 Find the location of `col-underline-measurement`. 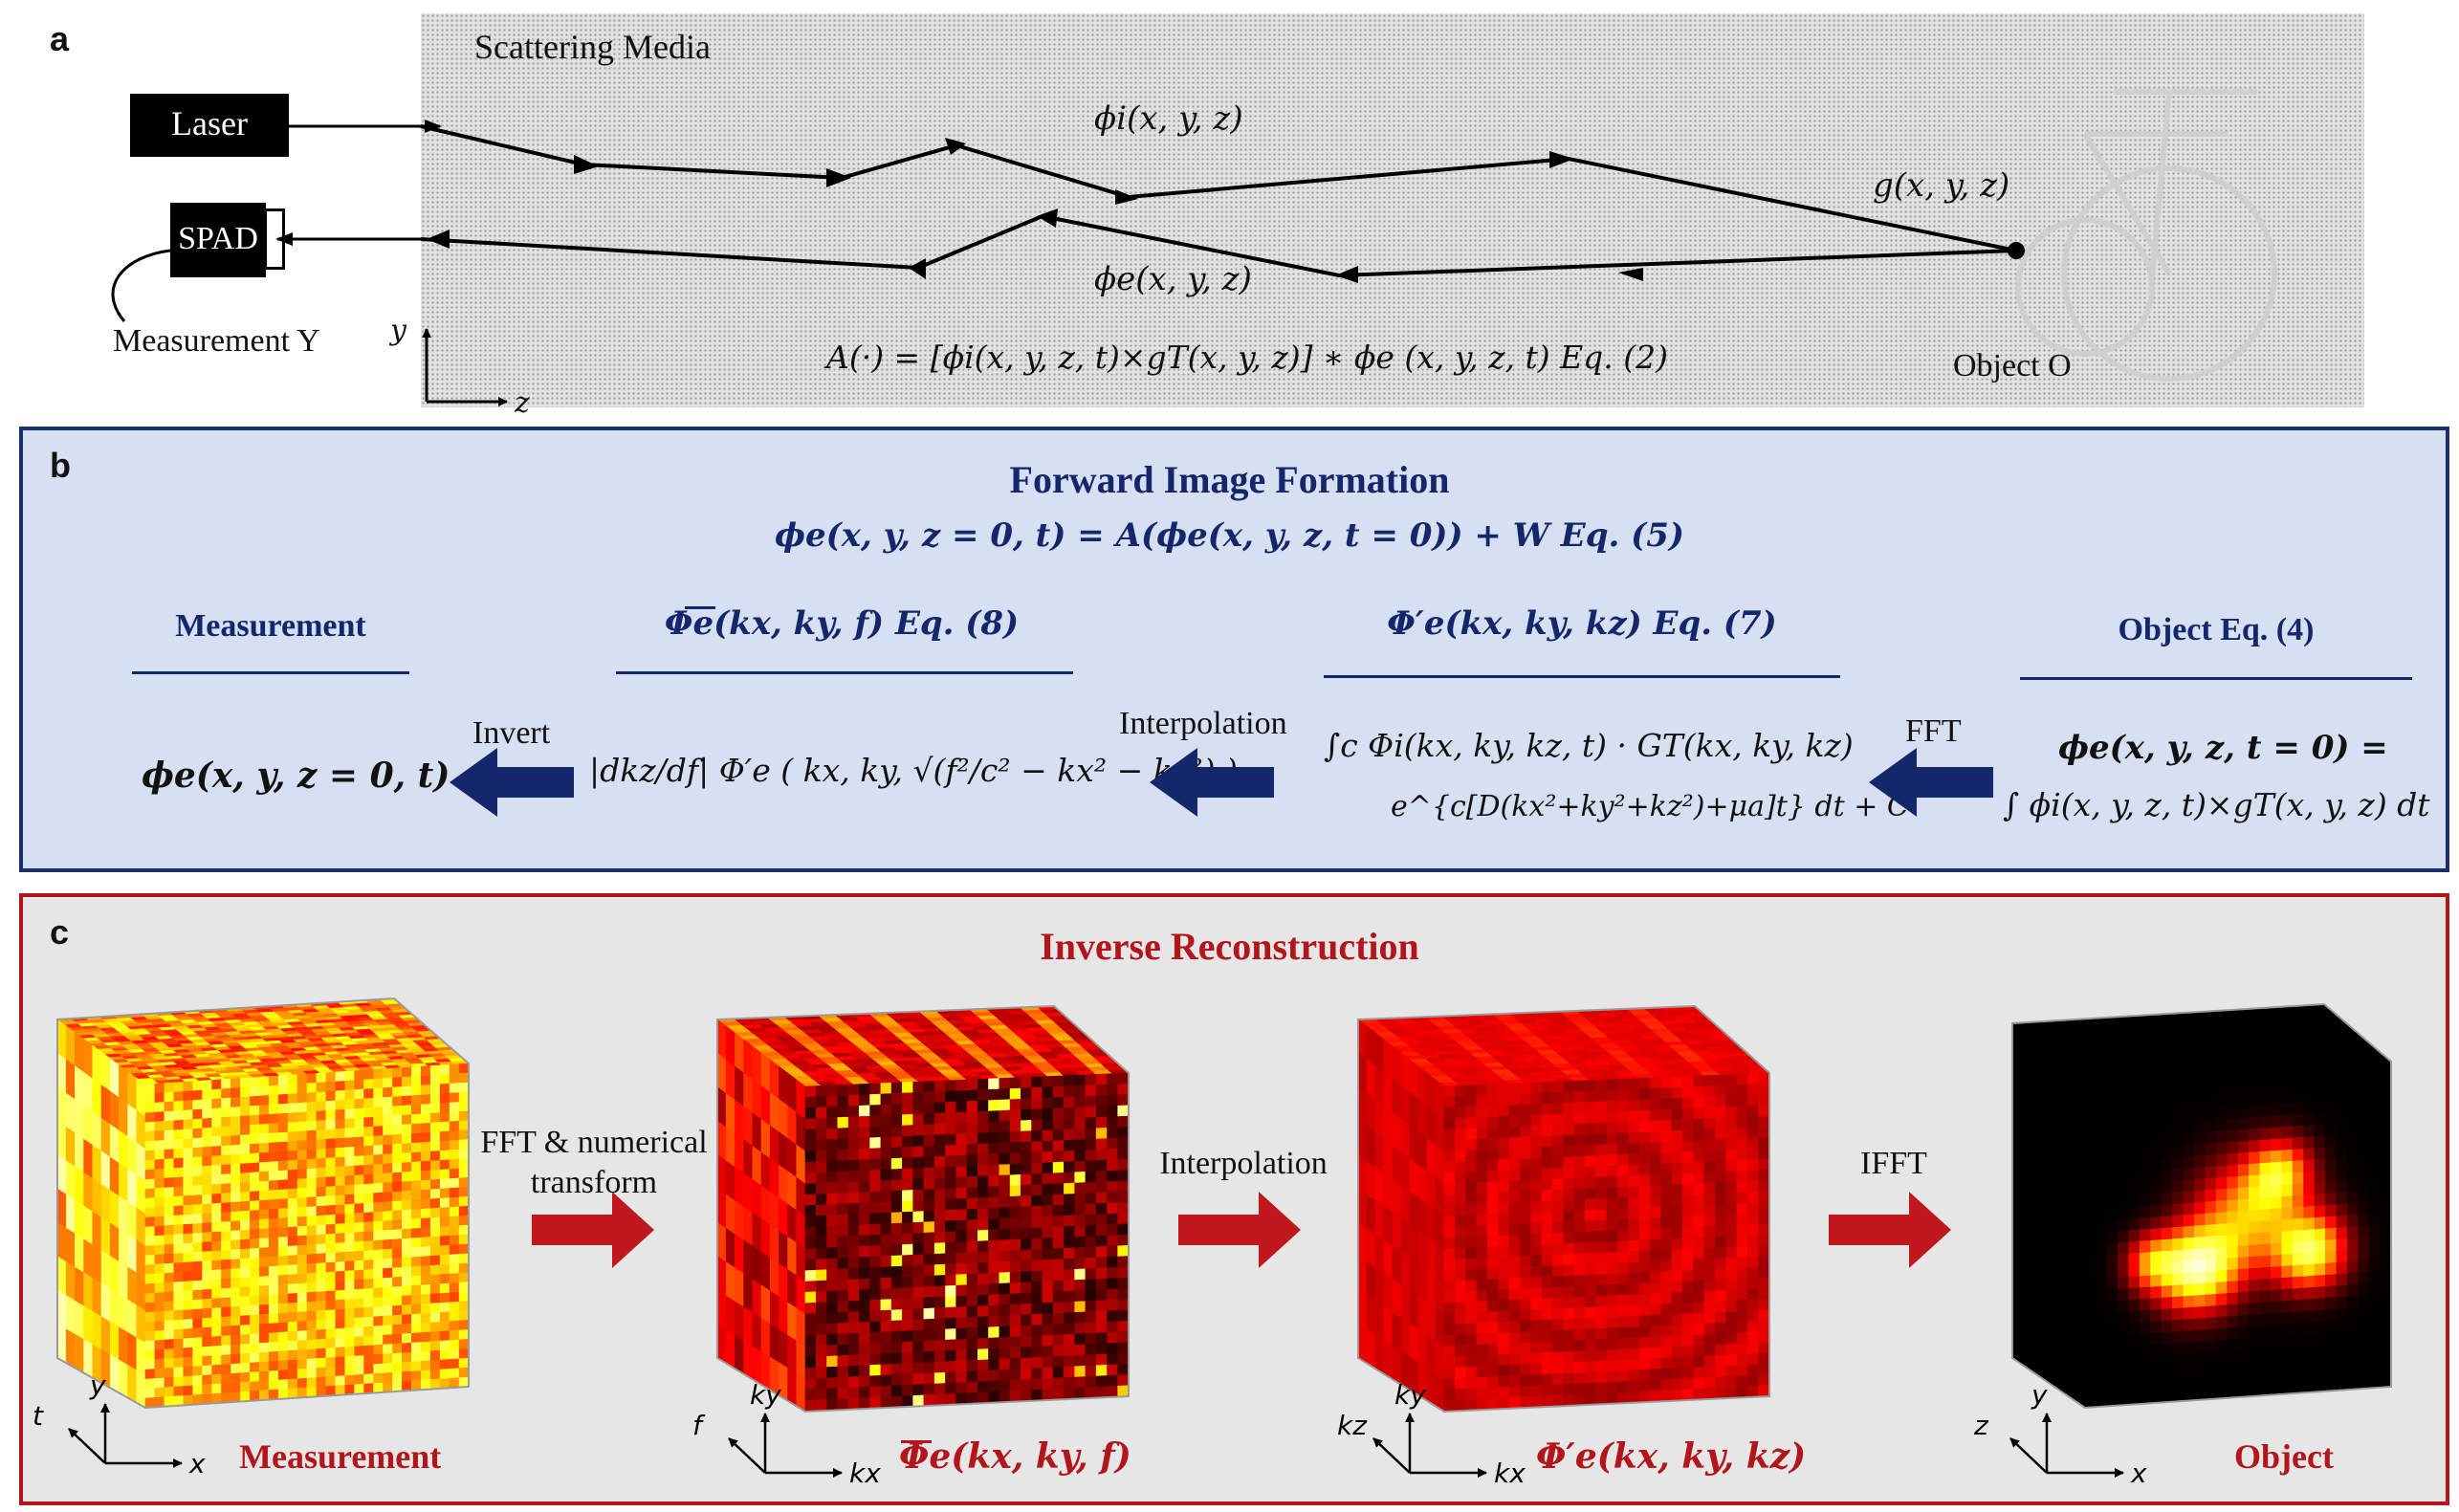

col-underline-measurement is located at coordinates (270, 672).